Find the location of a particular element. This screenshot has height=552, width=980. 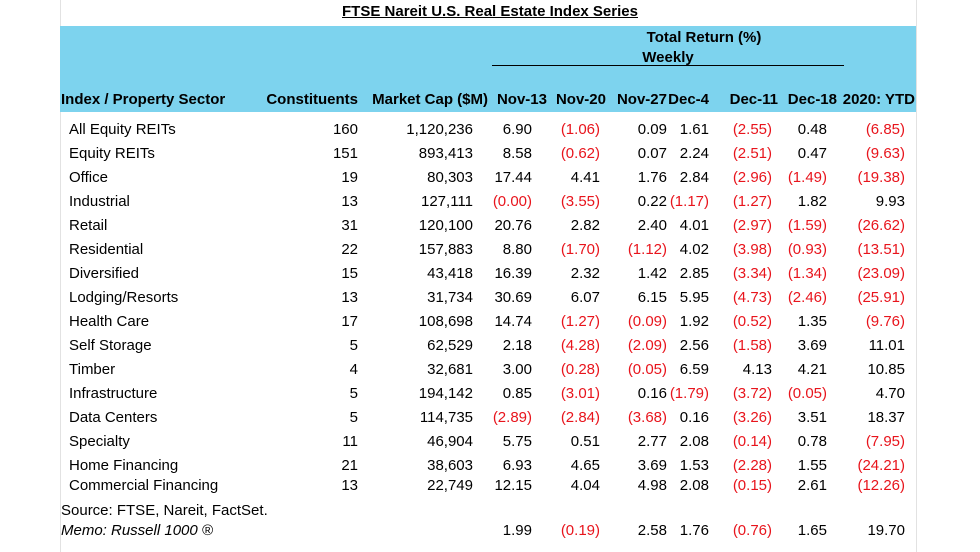

table-cell: (26.62) is located at coordinates (881, 225).